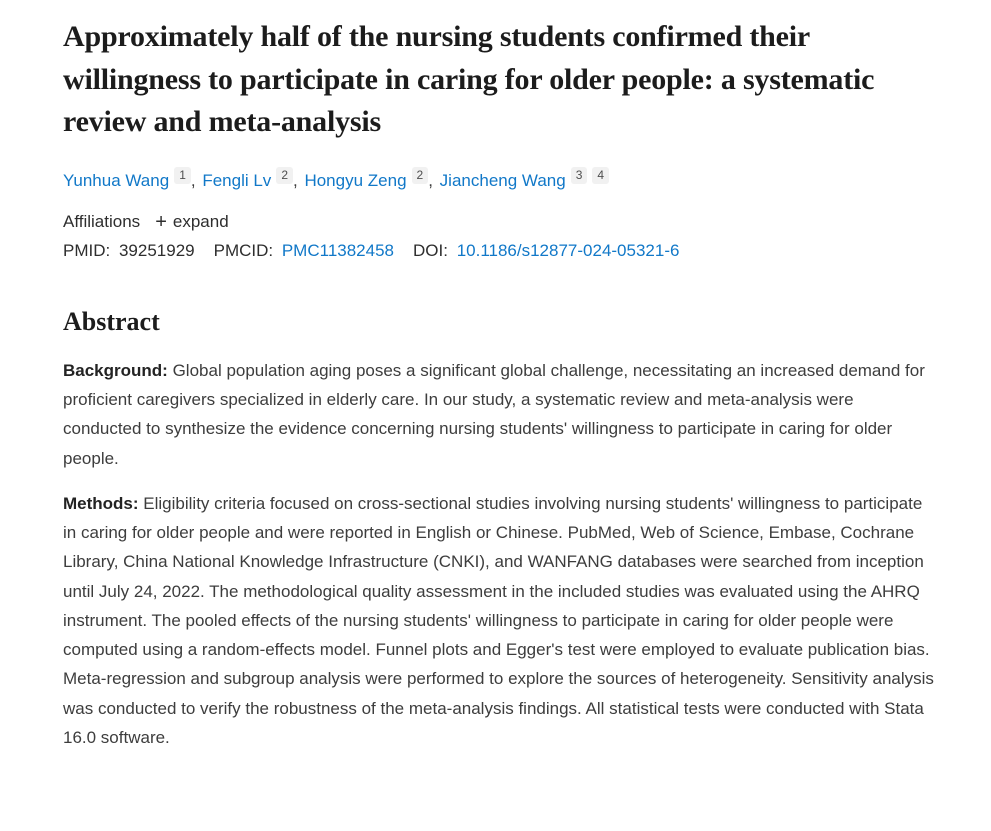 This screenshot has height=831, width=991. What do you see at coordinates (116, 180) in the screenshot?
I see `author-link: Yunhua Wang` at bounding box center [116, 180].